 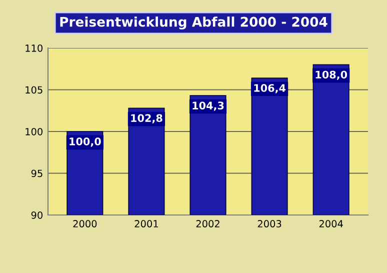 What do you see at coordinates (270, 89) in the screenshot?
I see `data-label: 106,4` at bounding box center [270, 89].